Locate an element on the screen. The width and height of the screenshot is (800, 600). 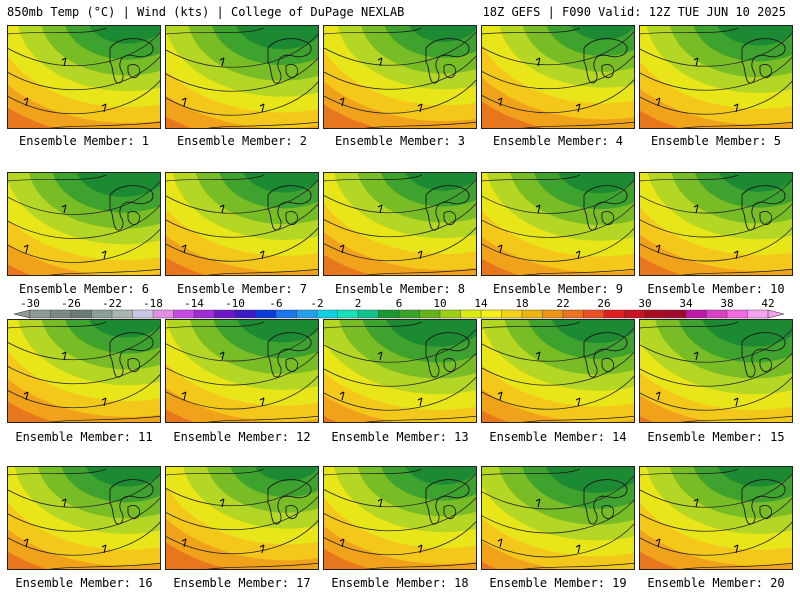
ensemble-member-label: Ensemble Member: 14 is located at coordinates (558, 437).